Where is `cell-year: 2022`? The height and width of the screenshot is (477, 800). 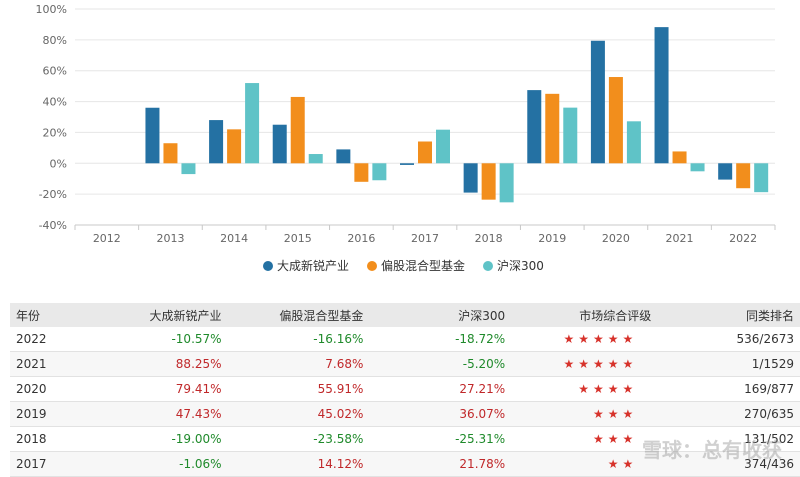 cell-year: 2022 is located at coordinates (48, 339).